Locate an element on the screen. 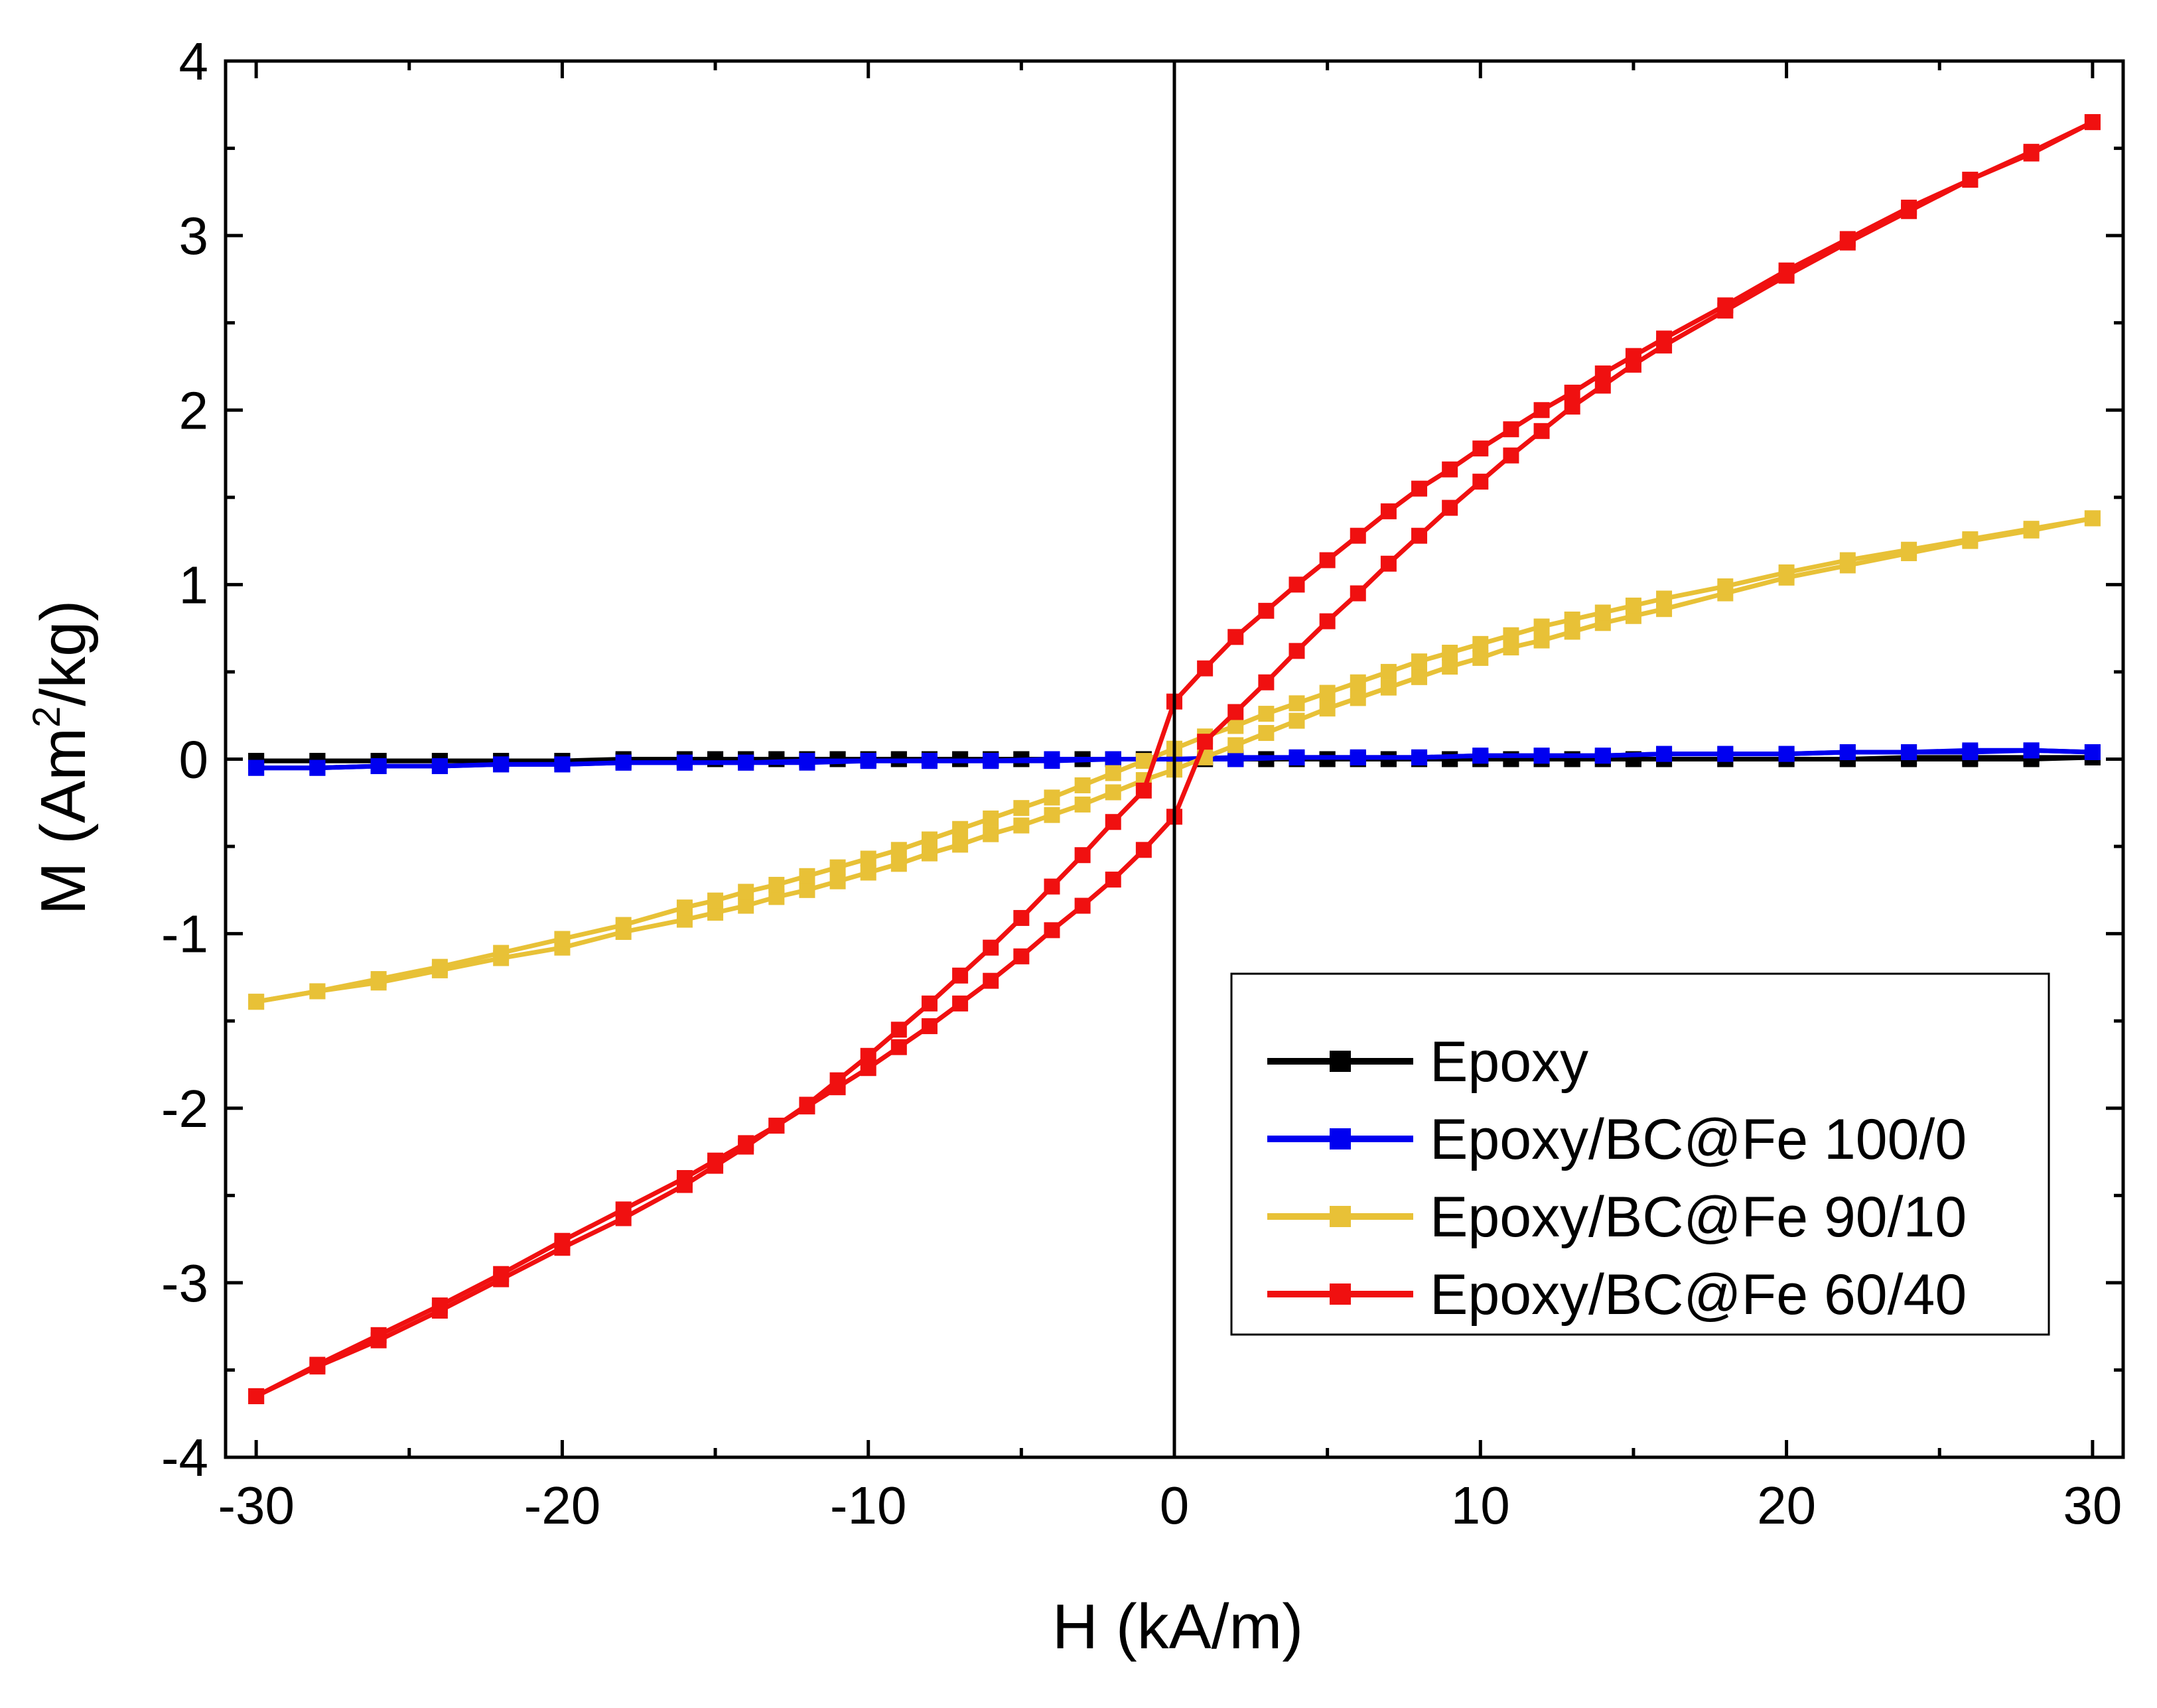 The width and height of the screenshot is (2157, 1708). legend-label-100-0: Epoxy/BC@Fe 100/0 is located at coordinates (1698, 1139).